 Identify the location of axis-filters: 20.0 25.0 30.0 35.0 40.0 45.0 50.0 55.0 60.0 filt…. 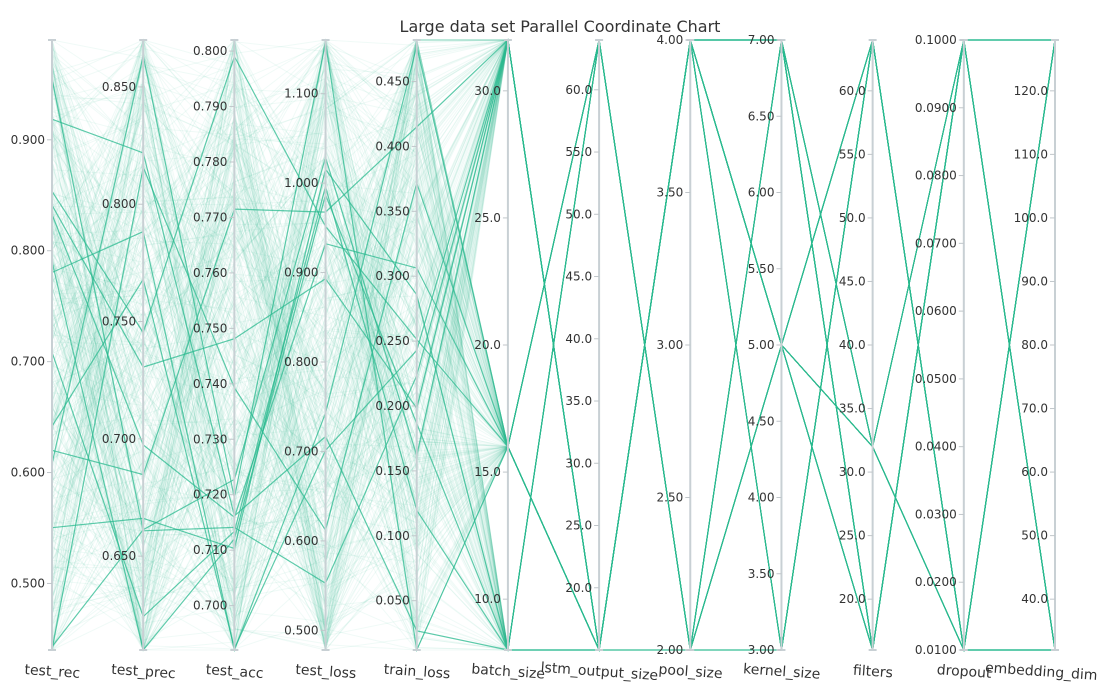
(866, 360).